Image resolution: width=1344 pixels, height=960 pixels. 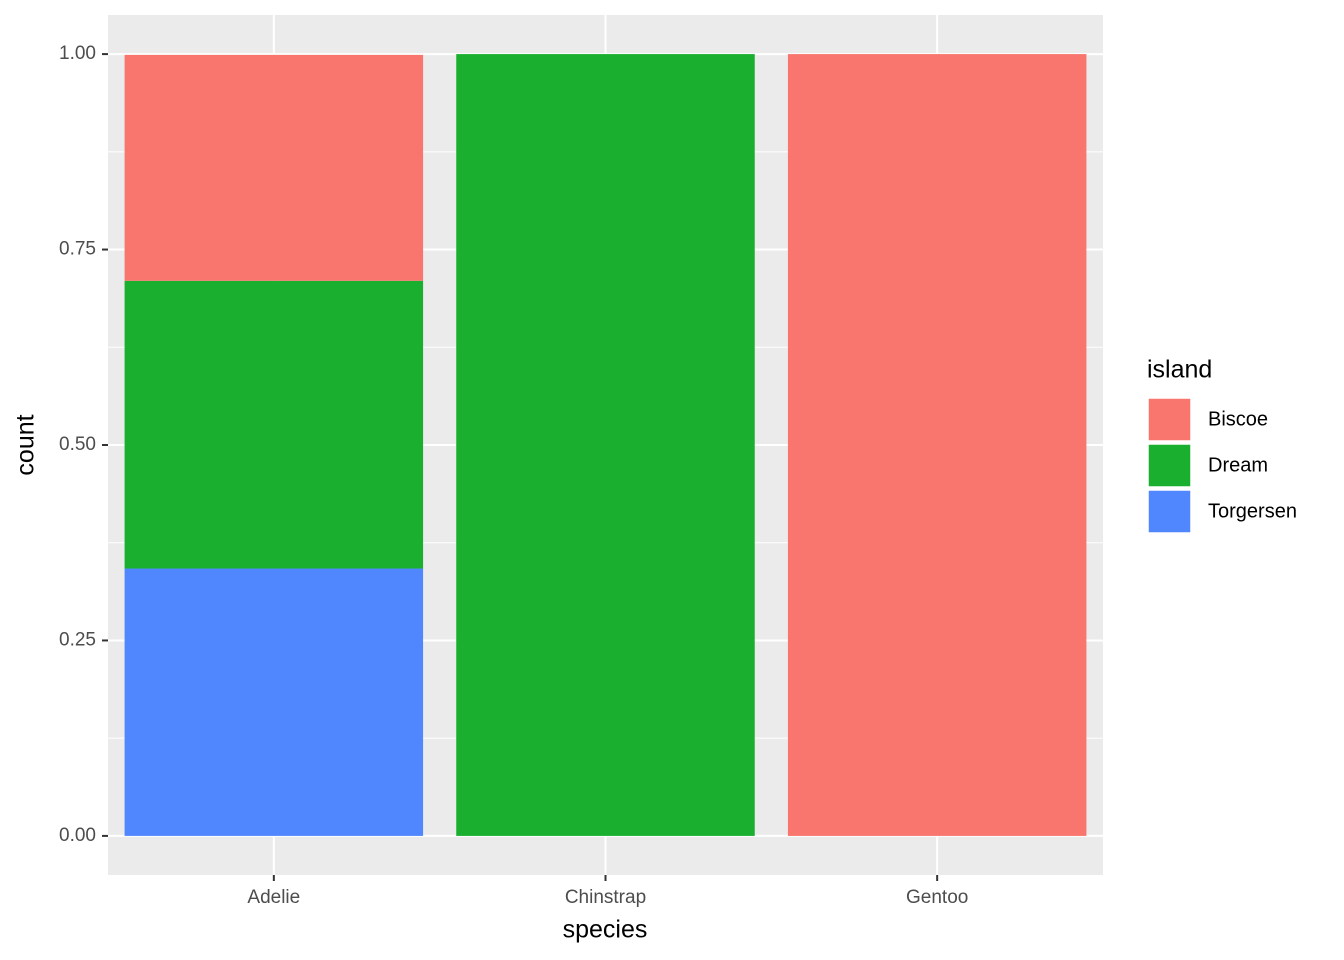 What do you see at coordinates (1238, 419) in the screenshot?
I see `legend-label: Biscoe` at bounding box center [1238, 419].